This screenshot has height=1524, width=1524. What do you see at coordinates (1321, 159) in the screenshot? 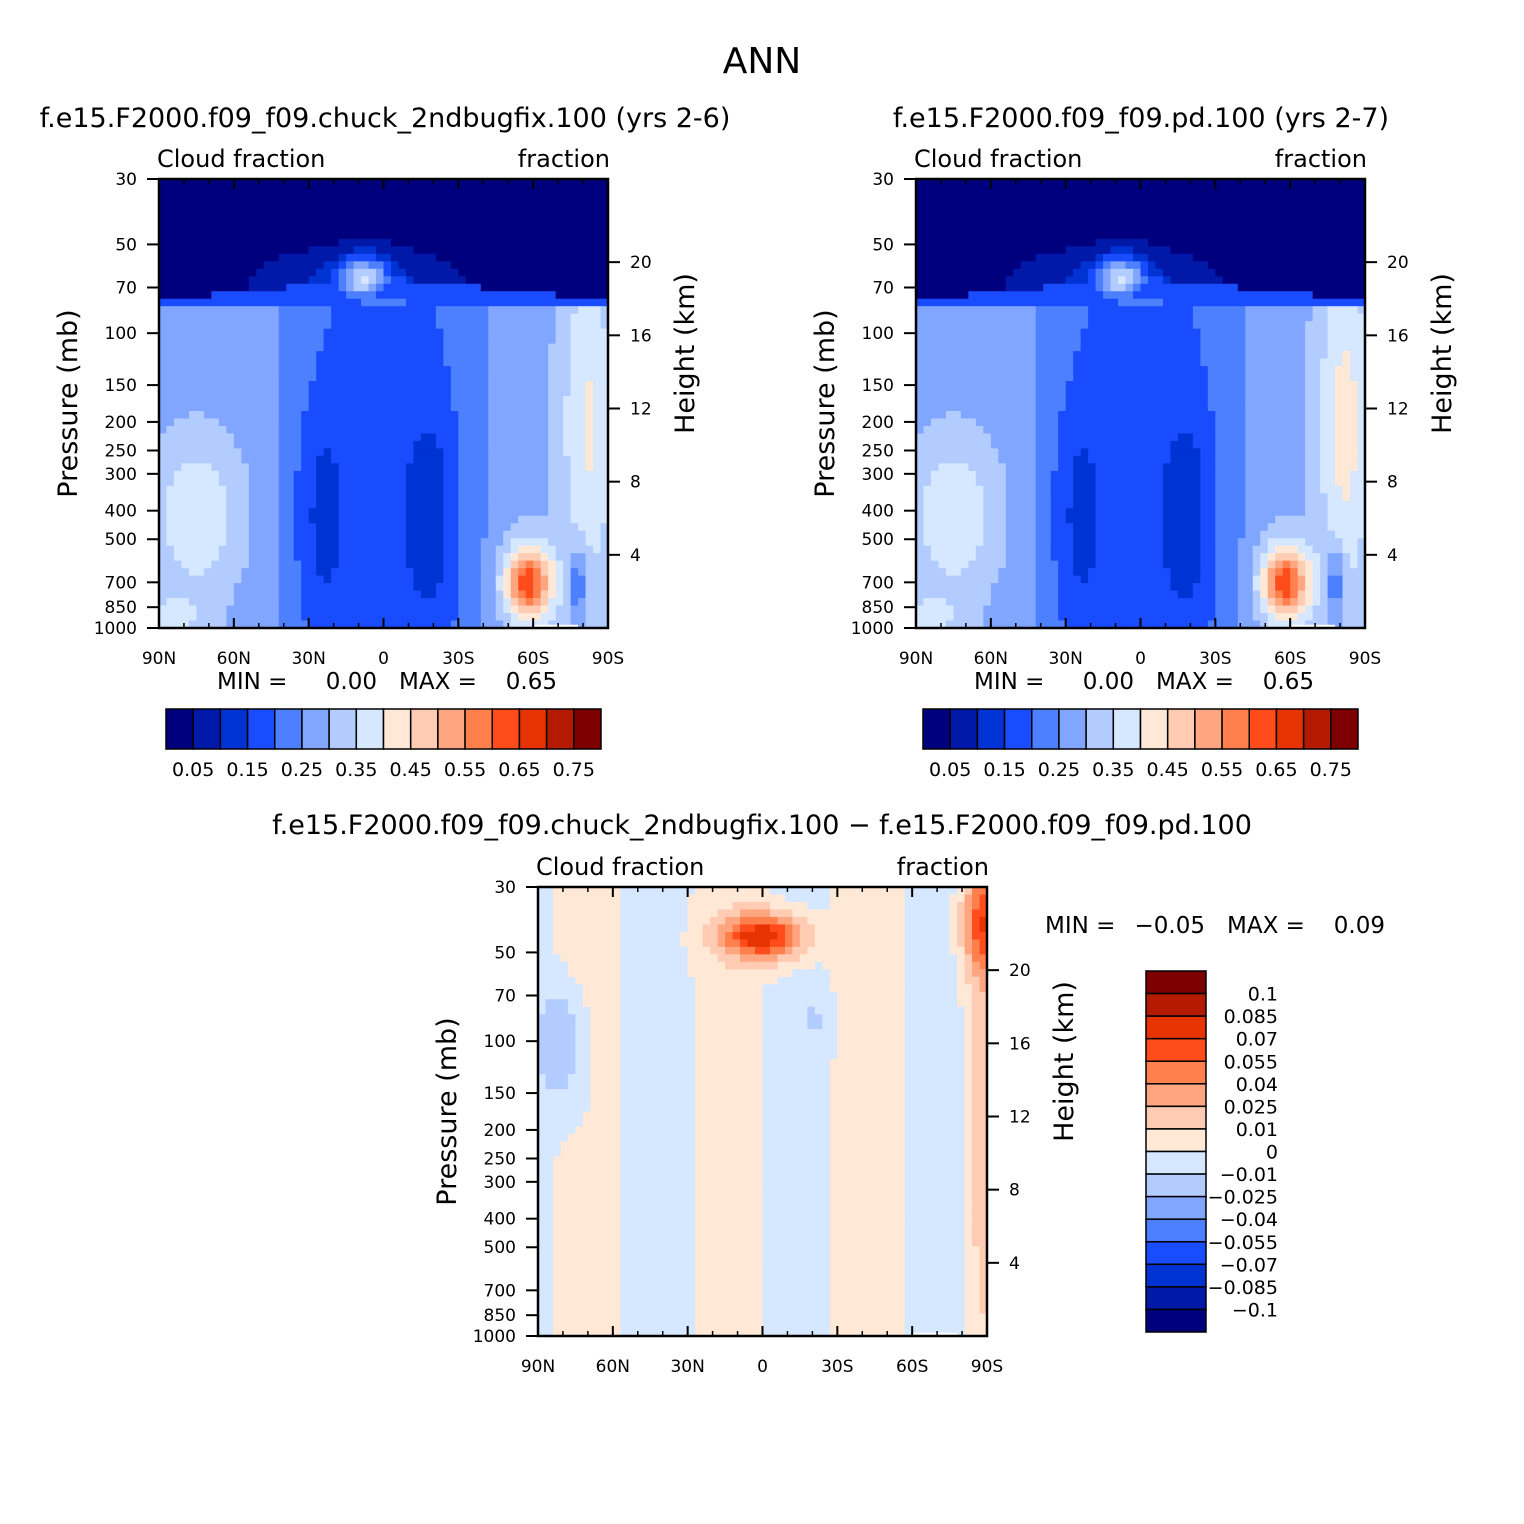
I see `right-string: fraction` at bounding box center [1321, 159].